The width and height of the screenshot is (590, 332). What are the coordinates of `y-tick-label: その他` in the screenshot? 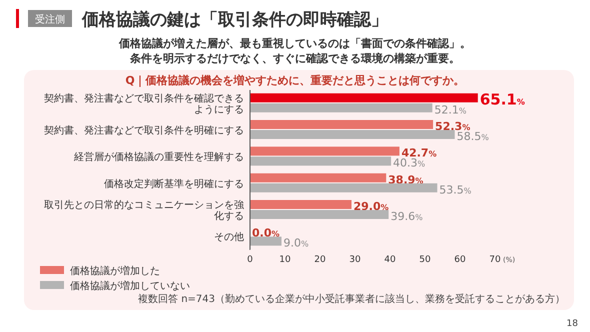 It's located at (229, 237).